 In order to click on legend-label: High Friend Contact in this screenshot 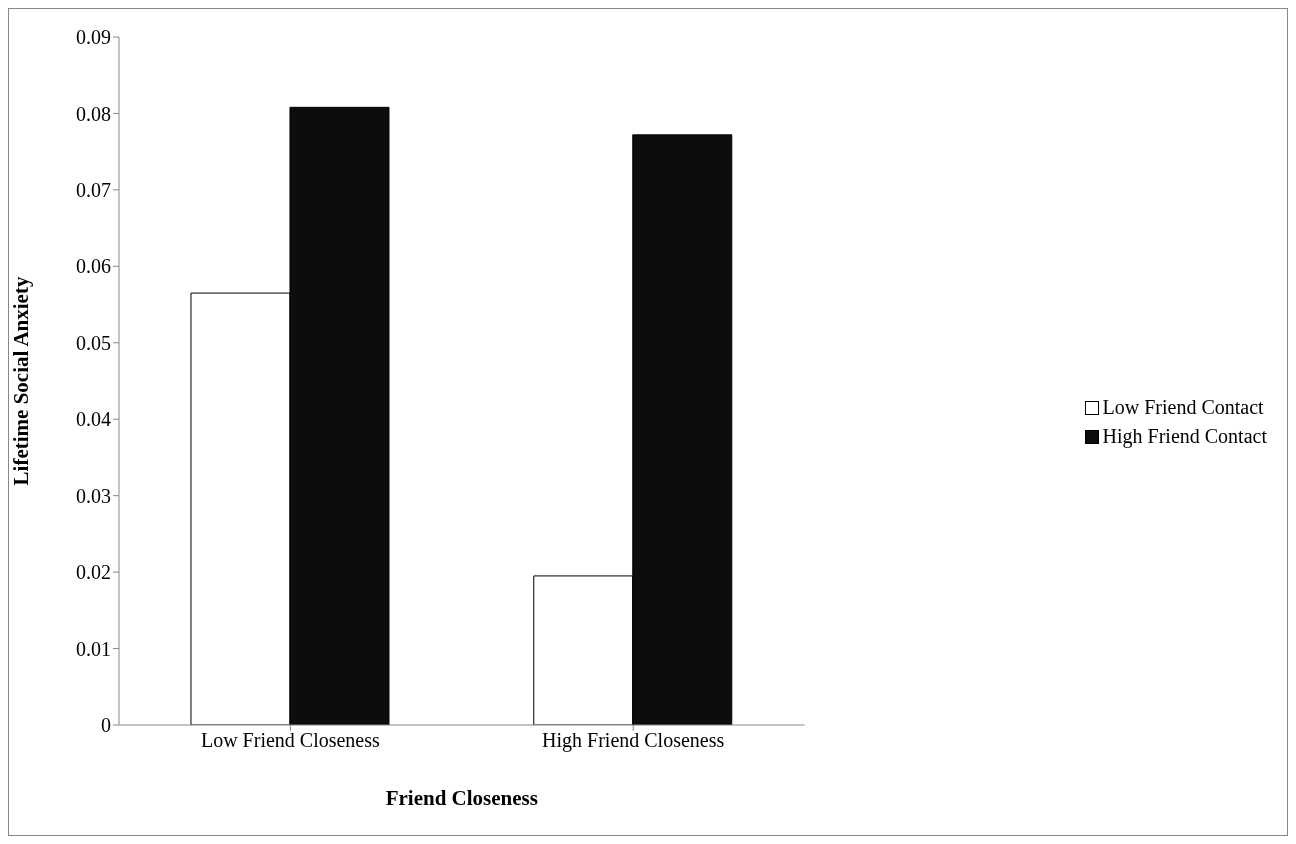, I will do `click(1184, 436)`.